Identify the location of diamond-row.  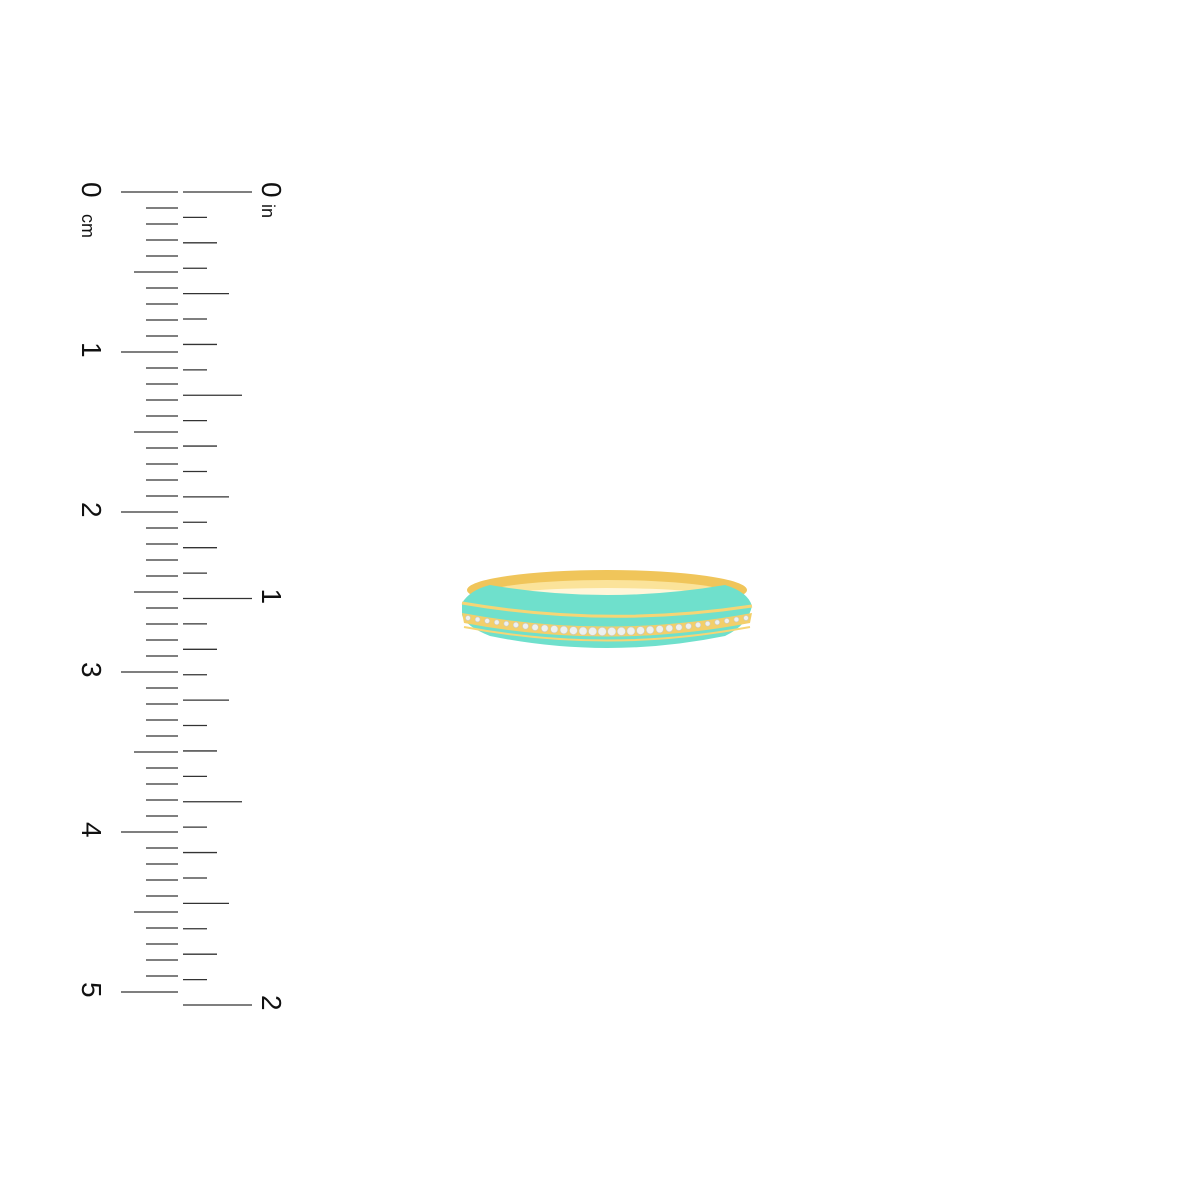
(607, 625).